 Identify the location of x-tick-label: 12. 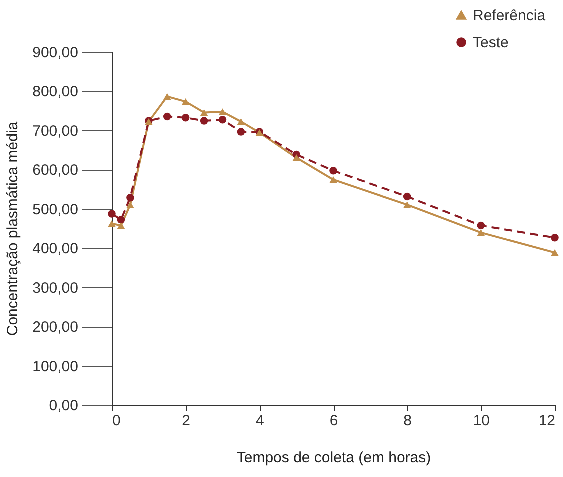
(547, 421).